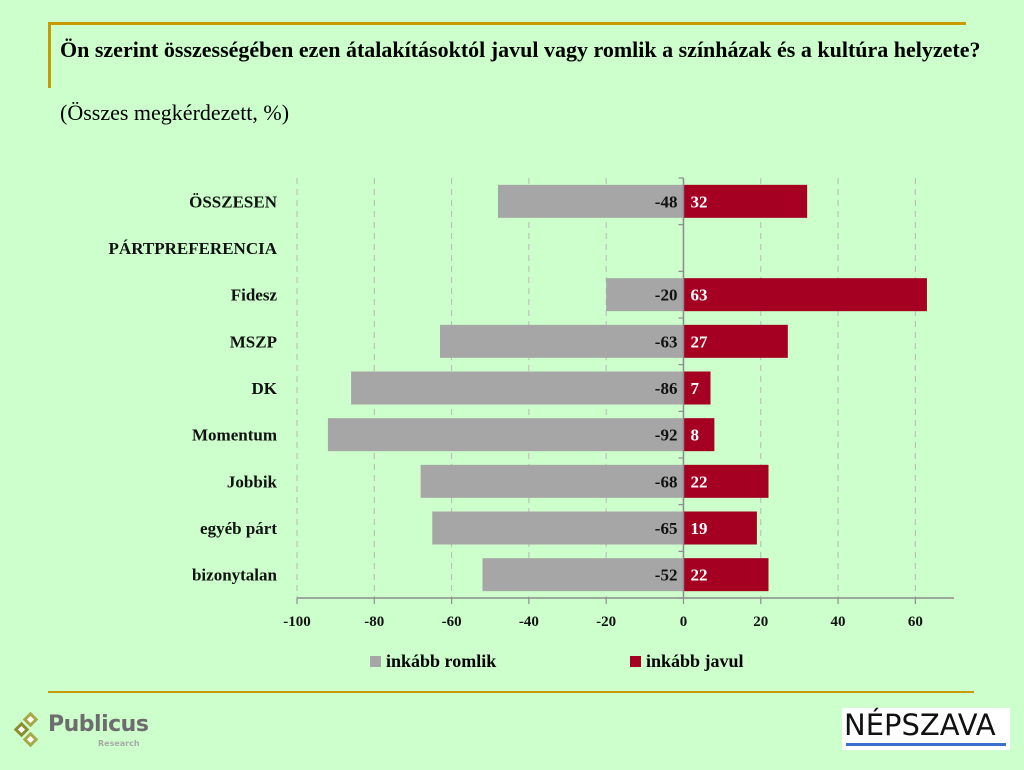 The image size is (1024, 770). I want to click on nepszava-logo: NÉPSZAVA, so click(926, 729).